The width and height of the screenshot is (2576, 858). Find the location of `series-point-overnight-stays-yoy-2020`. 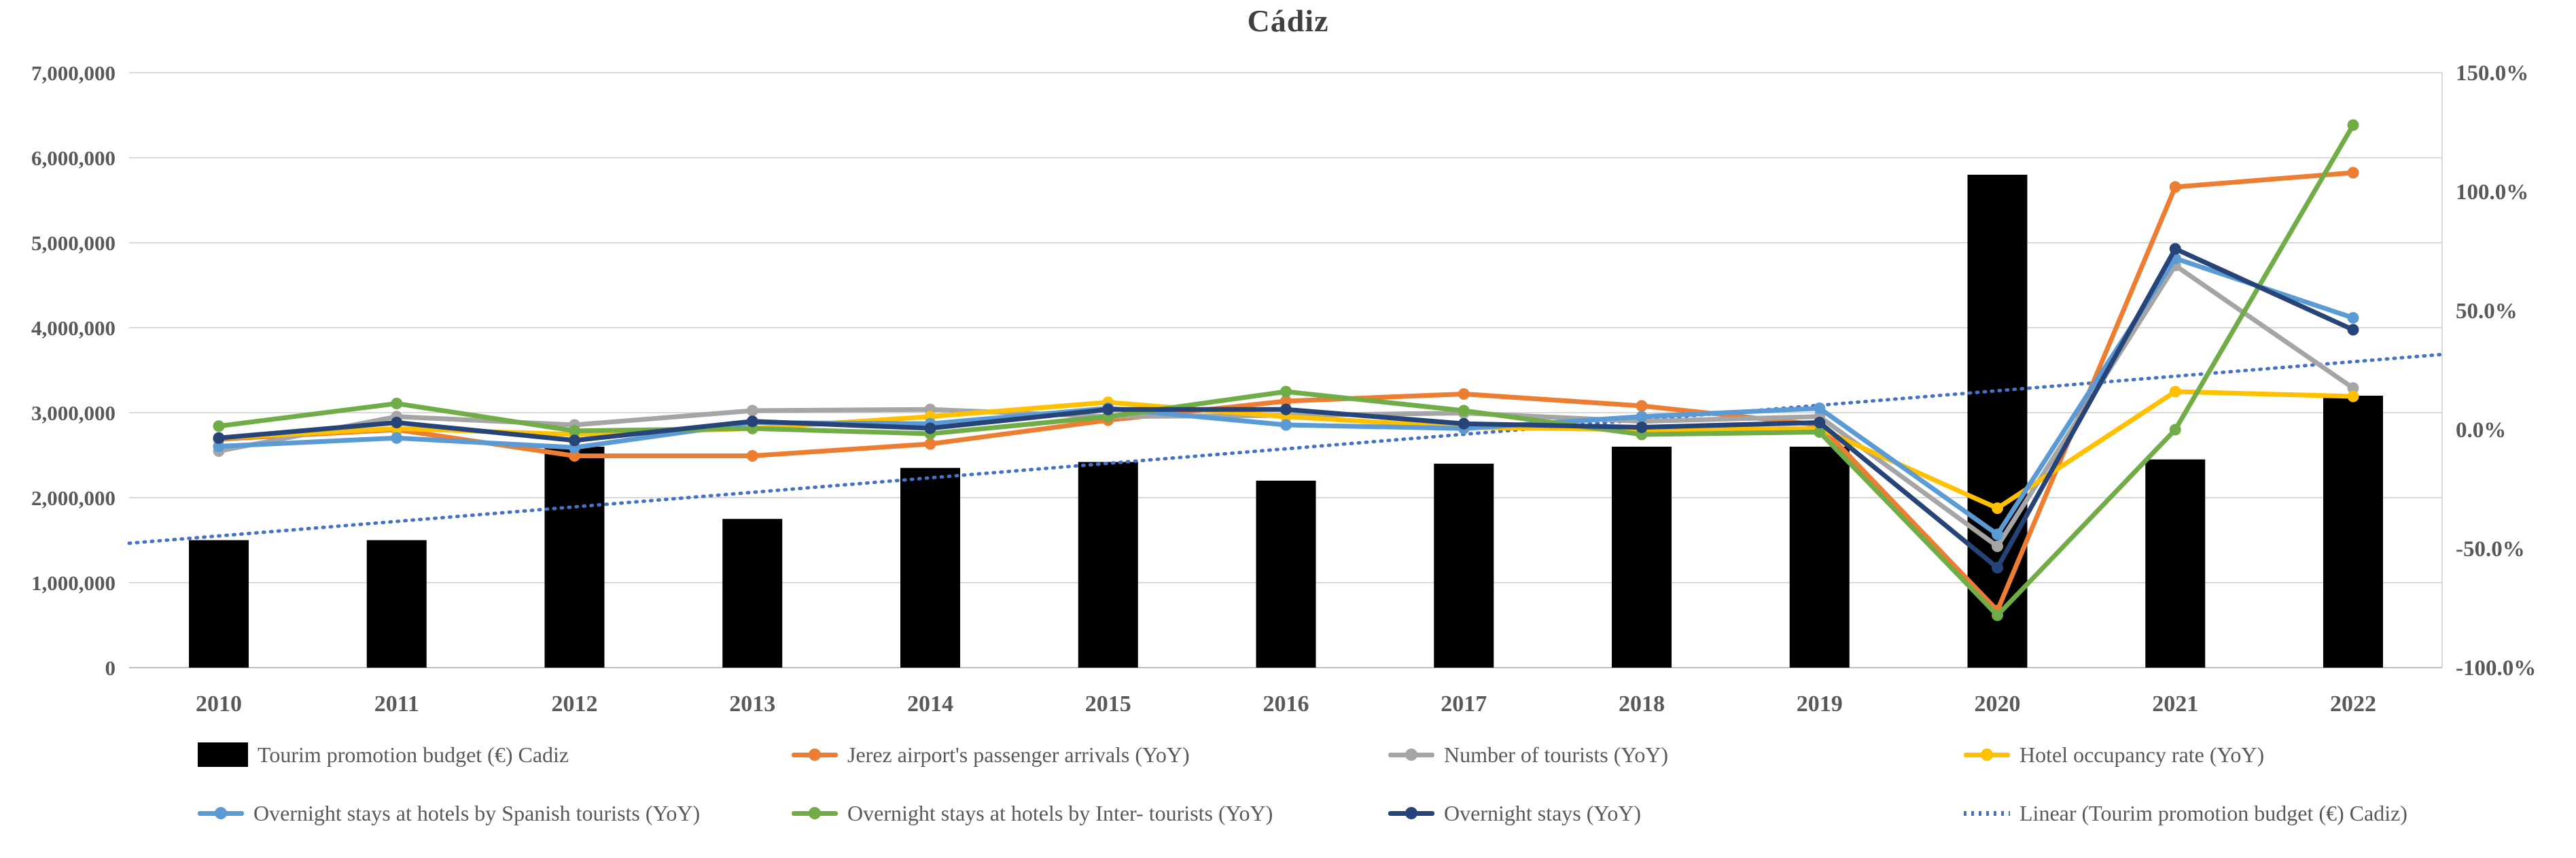

series-point-overnight-stays-yoy-2020 is located at coordinates (1997, 568).